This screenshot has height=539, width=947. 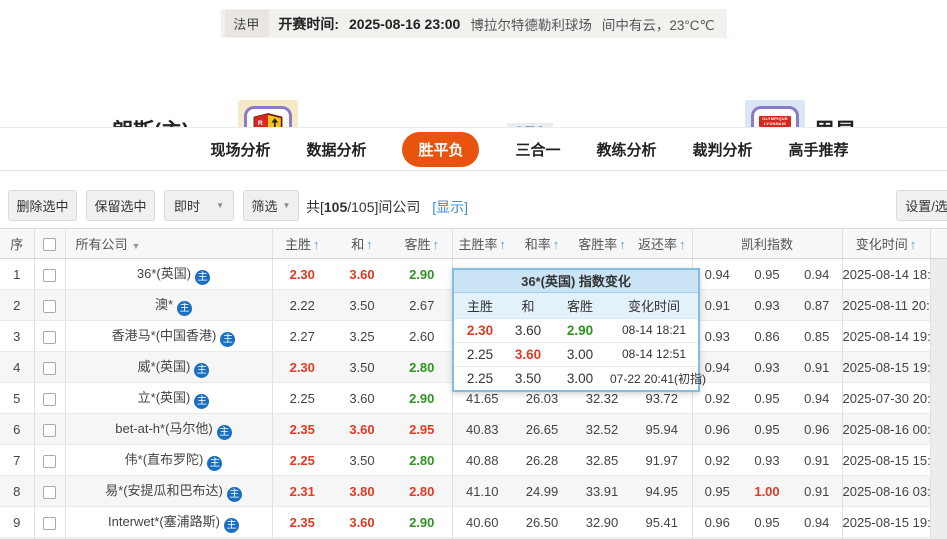 I want to click on col-clipped, so click(x=938, y=243).